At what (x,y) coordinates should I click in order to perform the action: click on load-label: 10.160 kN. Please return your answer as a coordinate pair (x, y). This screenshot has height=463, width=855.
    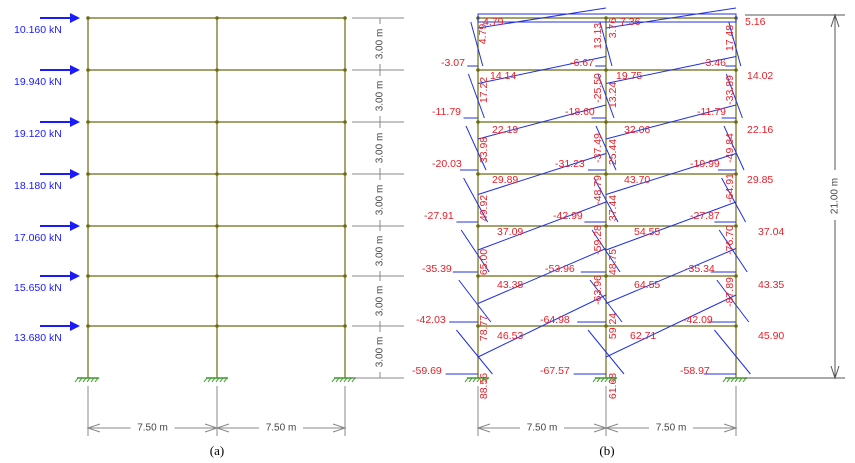
    Looking at the image, I should click on (38, 30).